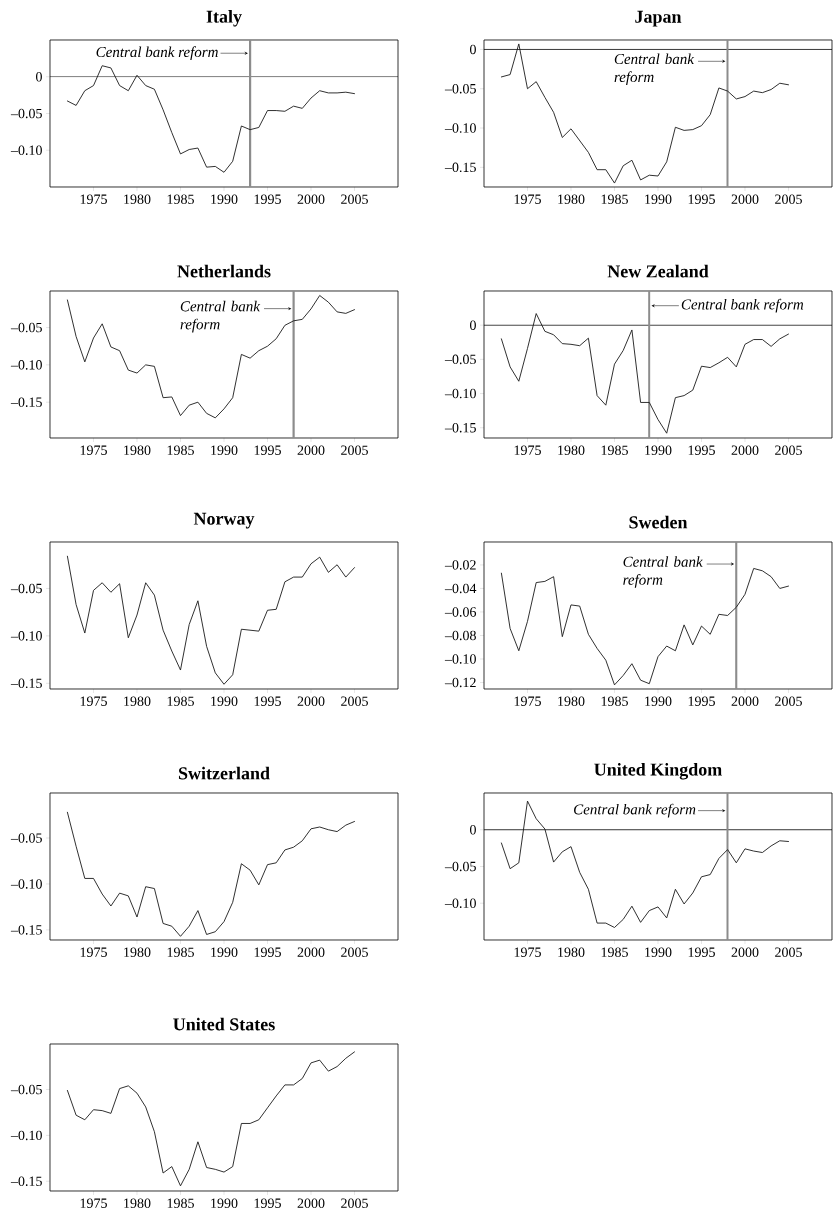 The width and height of the screenshot is (837, 1218). Describe the element at coordinates (460, 612) in the screenshot. I see `y-tick-label: –0.06` at that location.